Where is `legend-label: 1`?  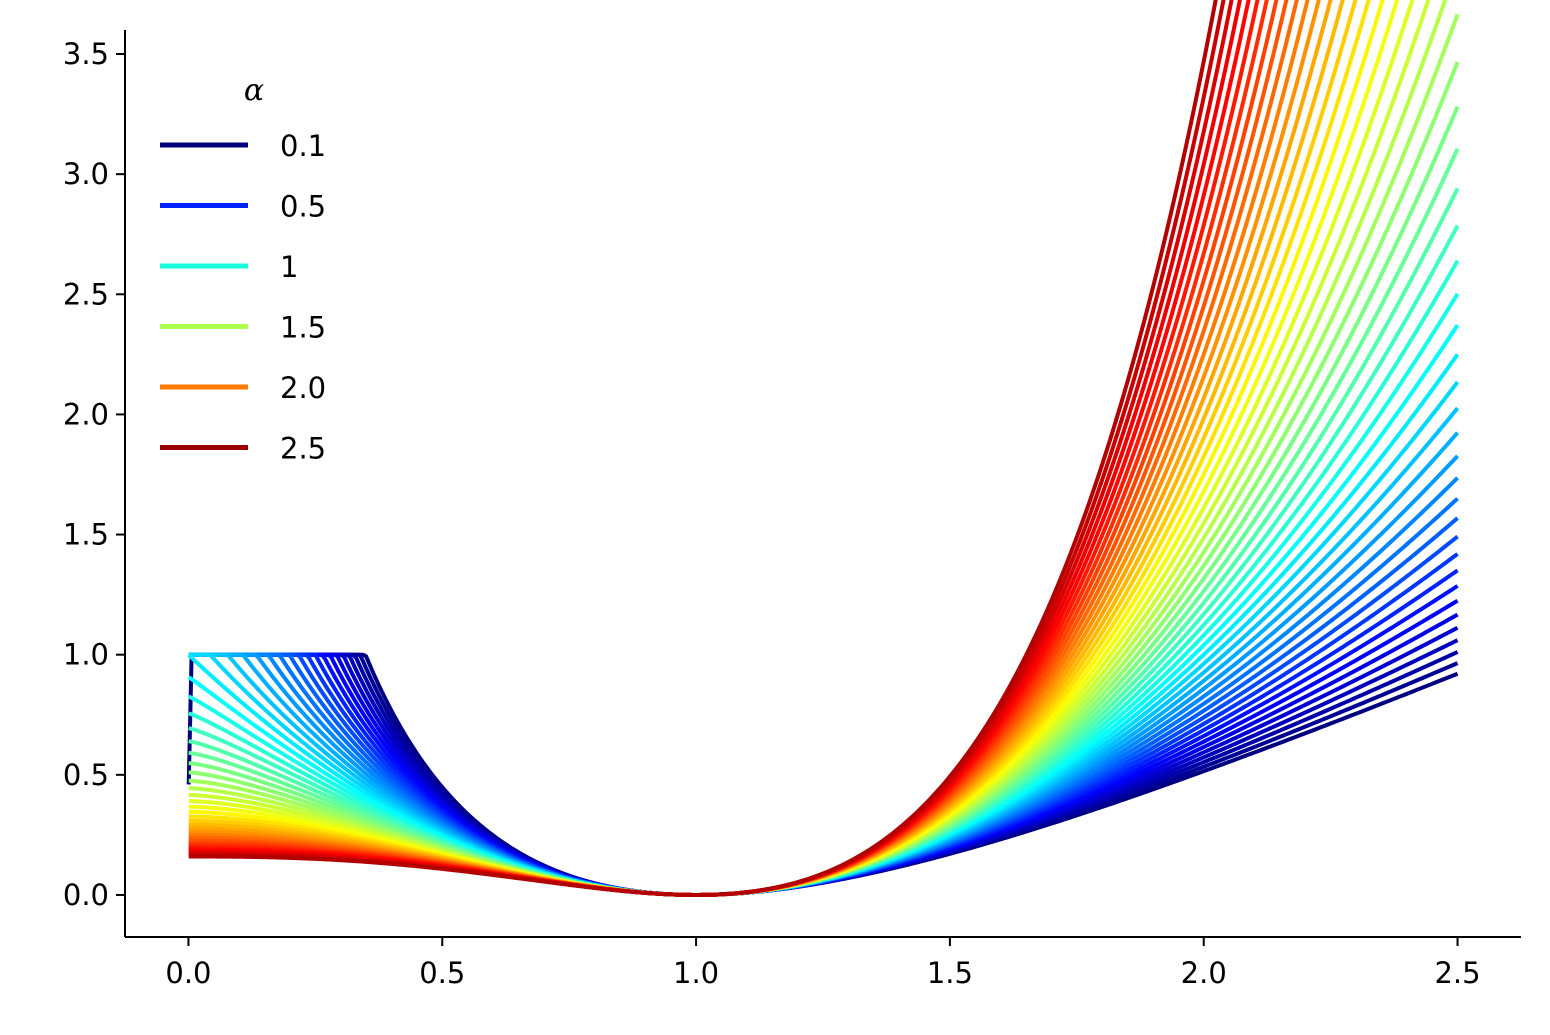 legend-label: 1 is located at coordinates (289, 267).